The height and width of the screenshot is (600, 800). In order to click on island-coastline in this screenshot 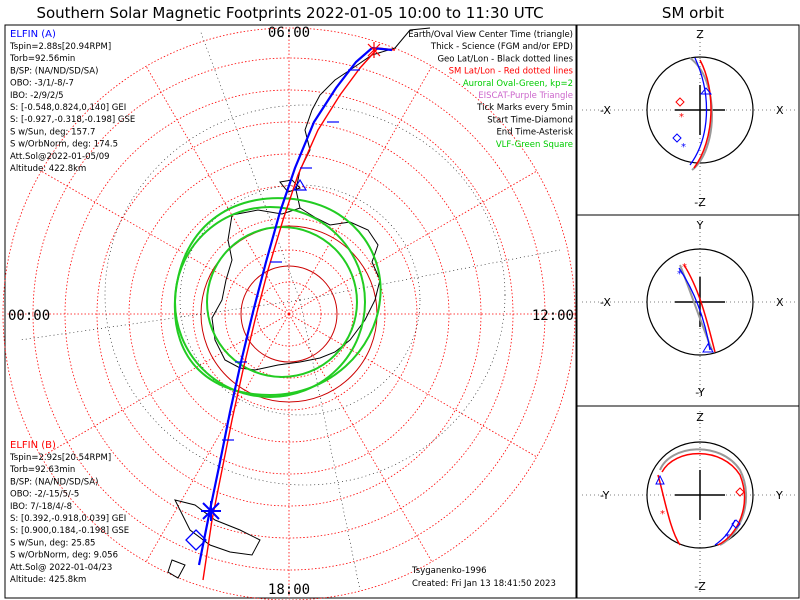, I will do `click(176, 569)`.